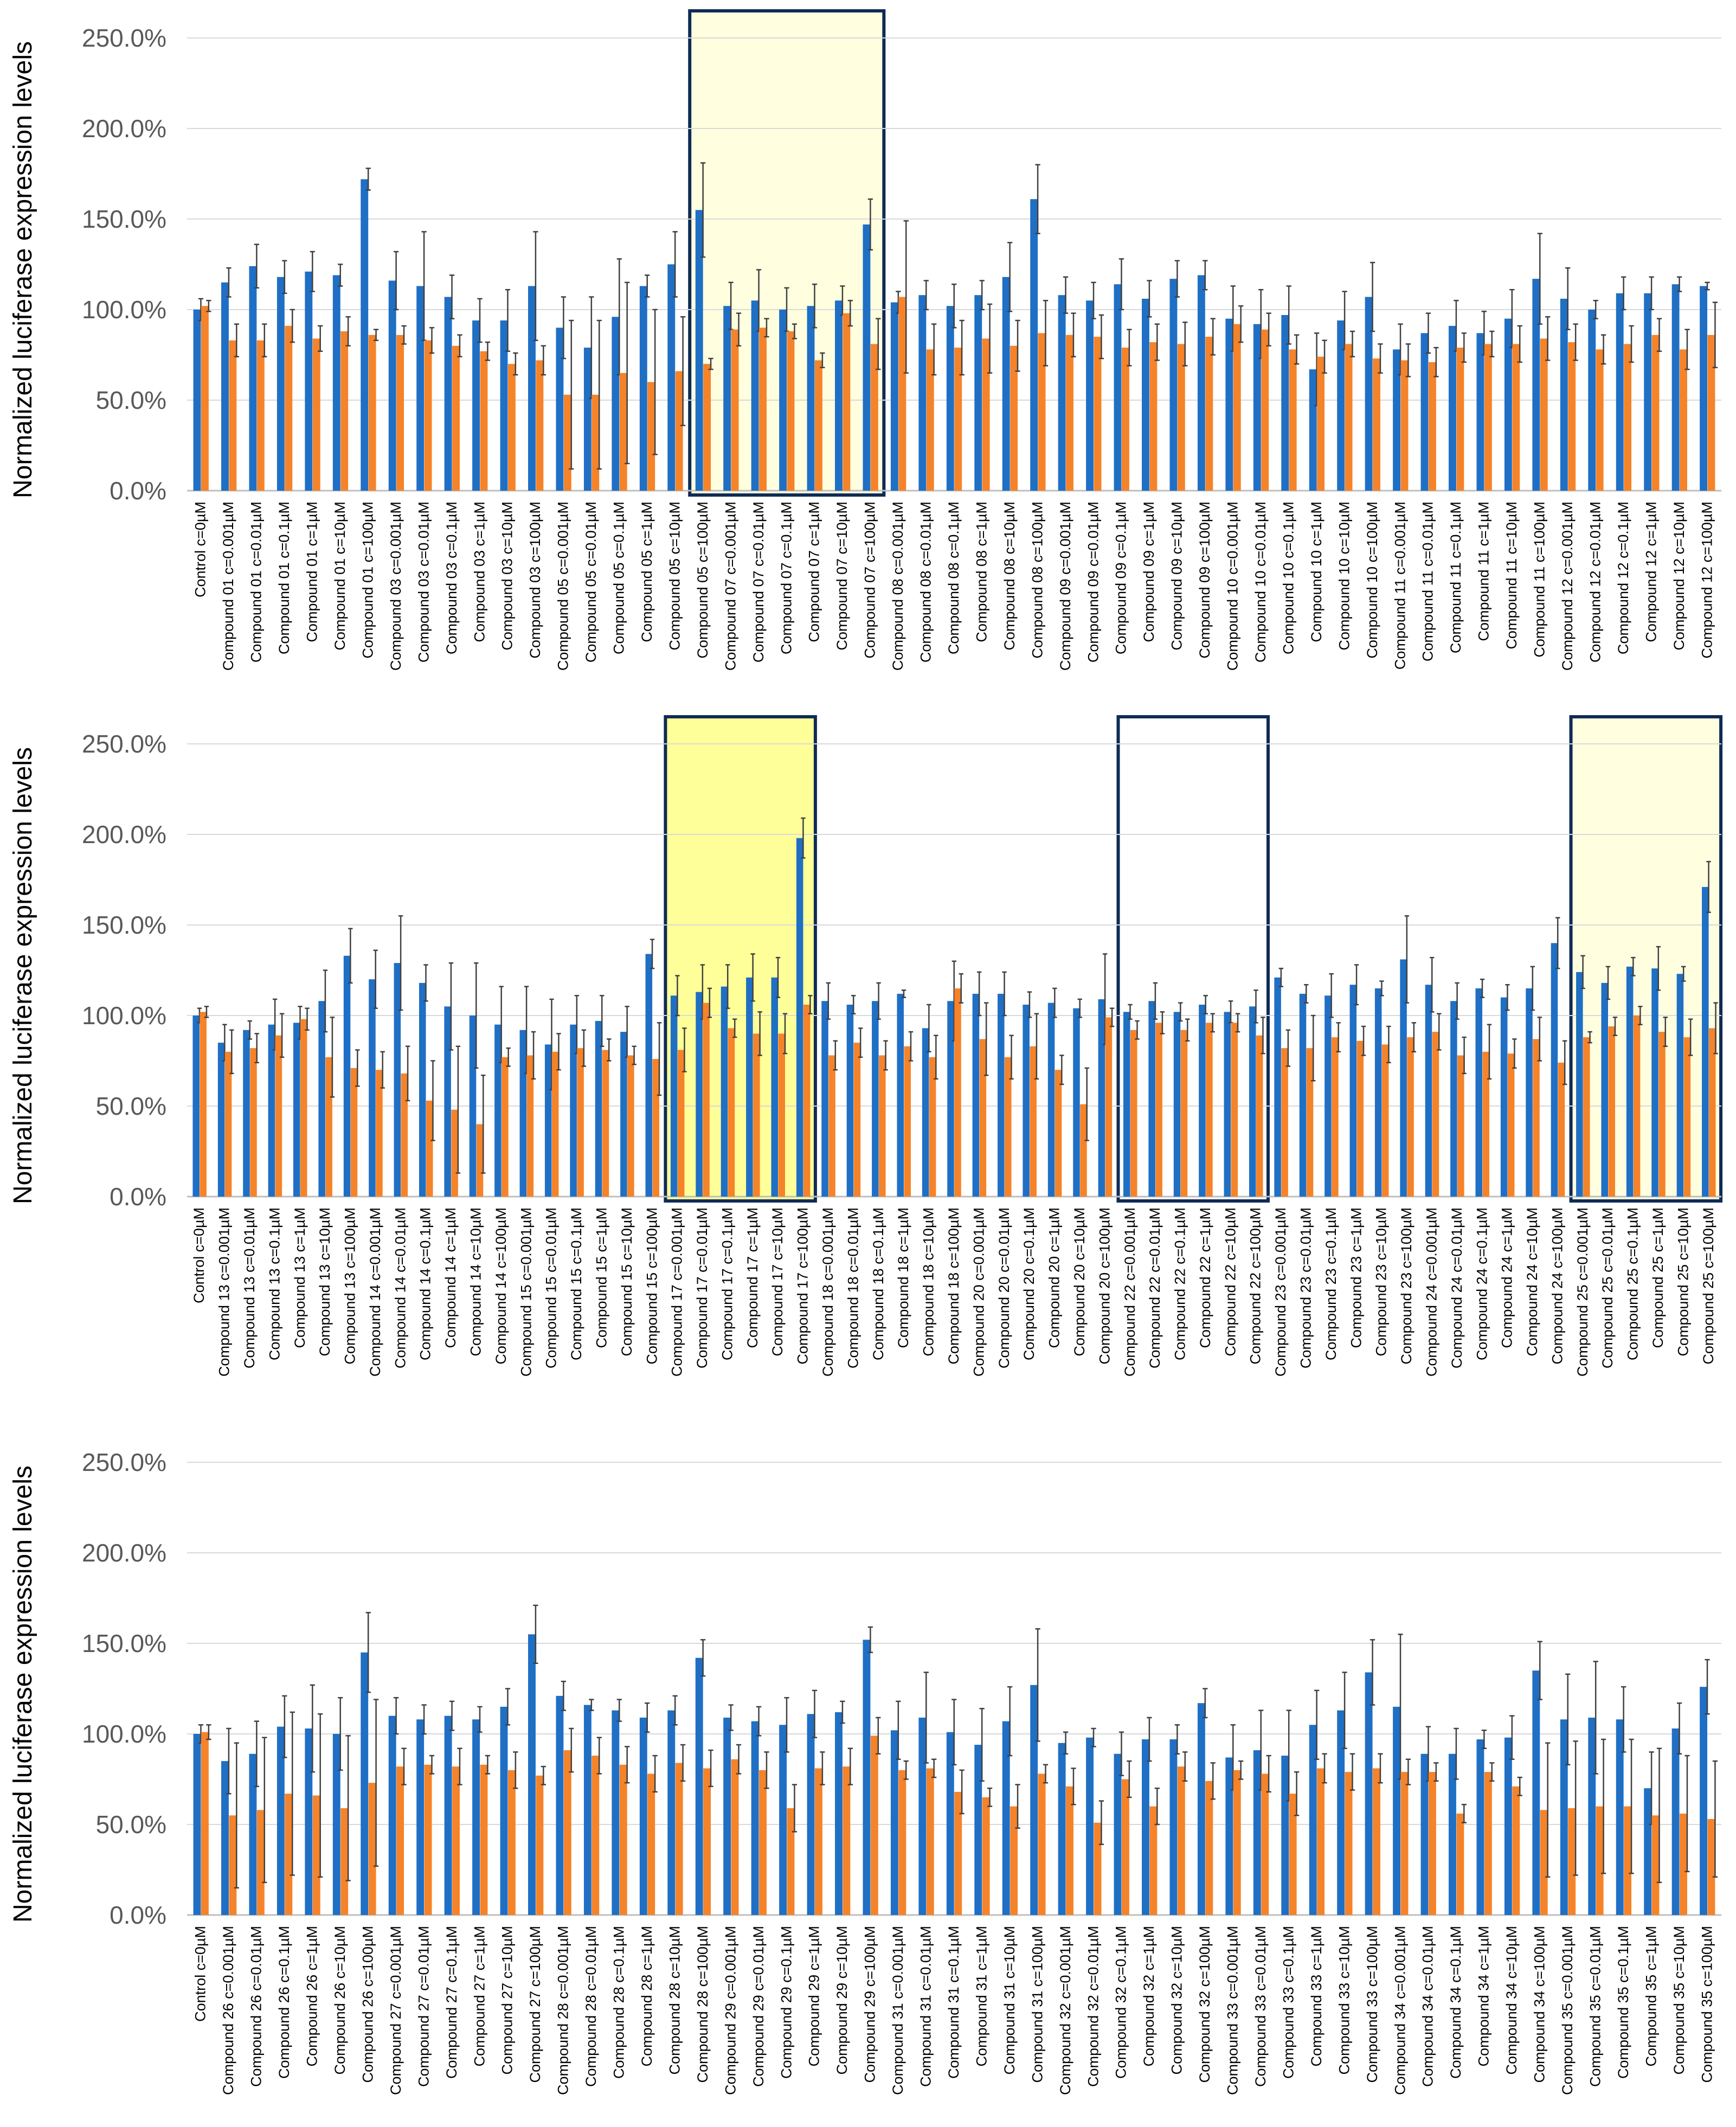 This screenshot has width=1736, height=2127. What do you see at coordinates (702, 1288) in the screenshot?
I see `x-tick-label: Compound 17 c=0.01µM` at bounding box center [702, 1288].